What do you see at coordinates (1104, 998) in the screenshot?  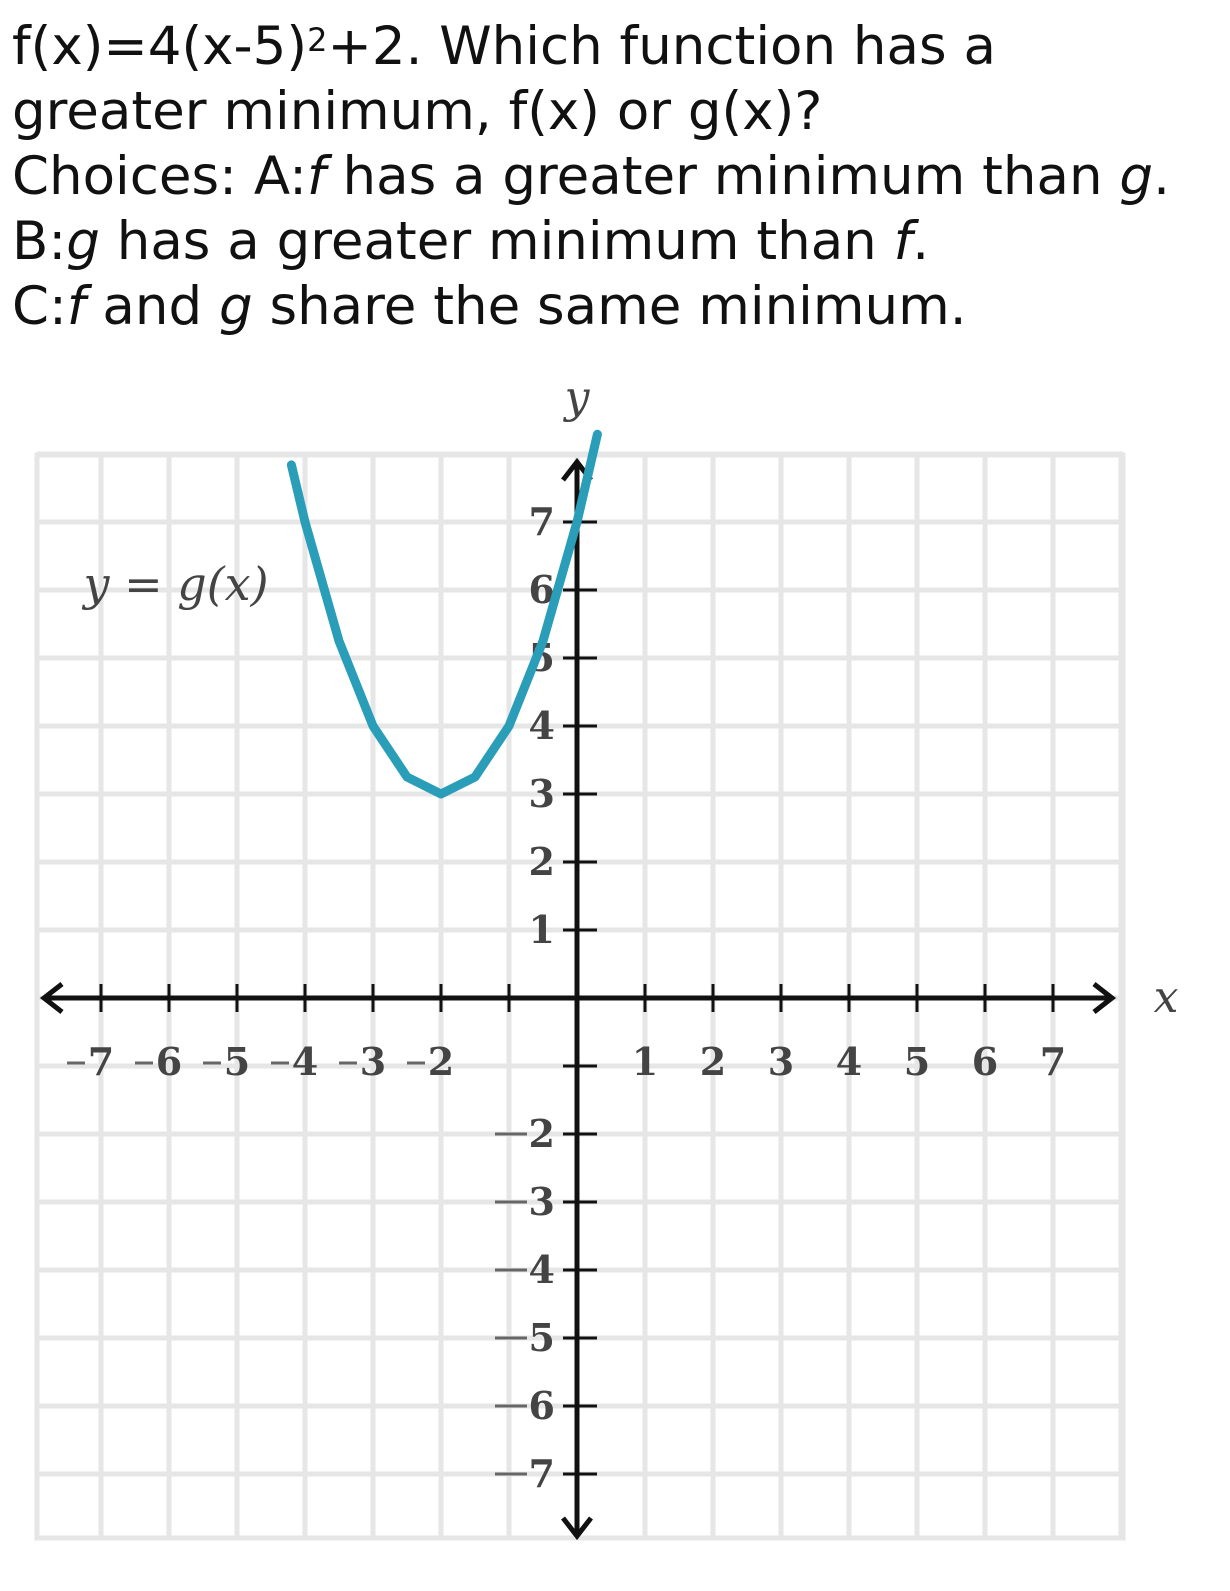 I see `x-axis-arrow-right` at bounding box center [1104, 998].